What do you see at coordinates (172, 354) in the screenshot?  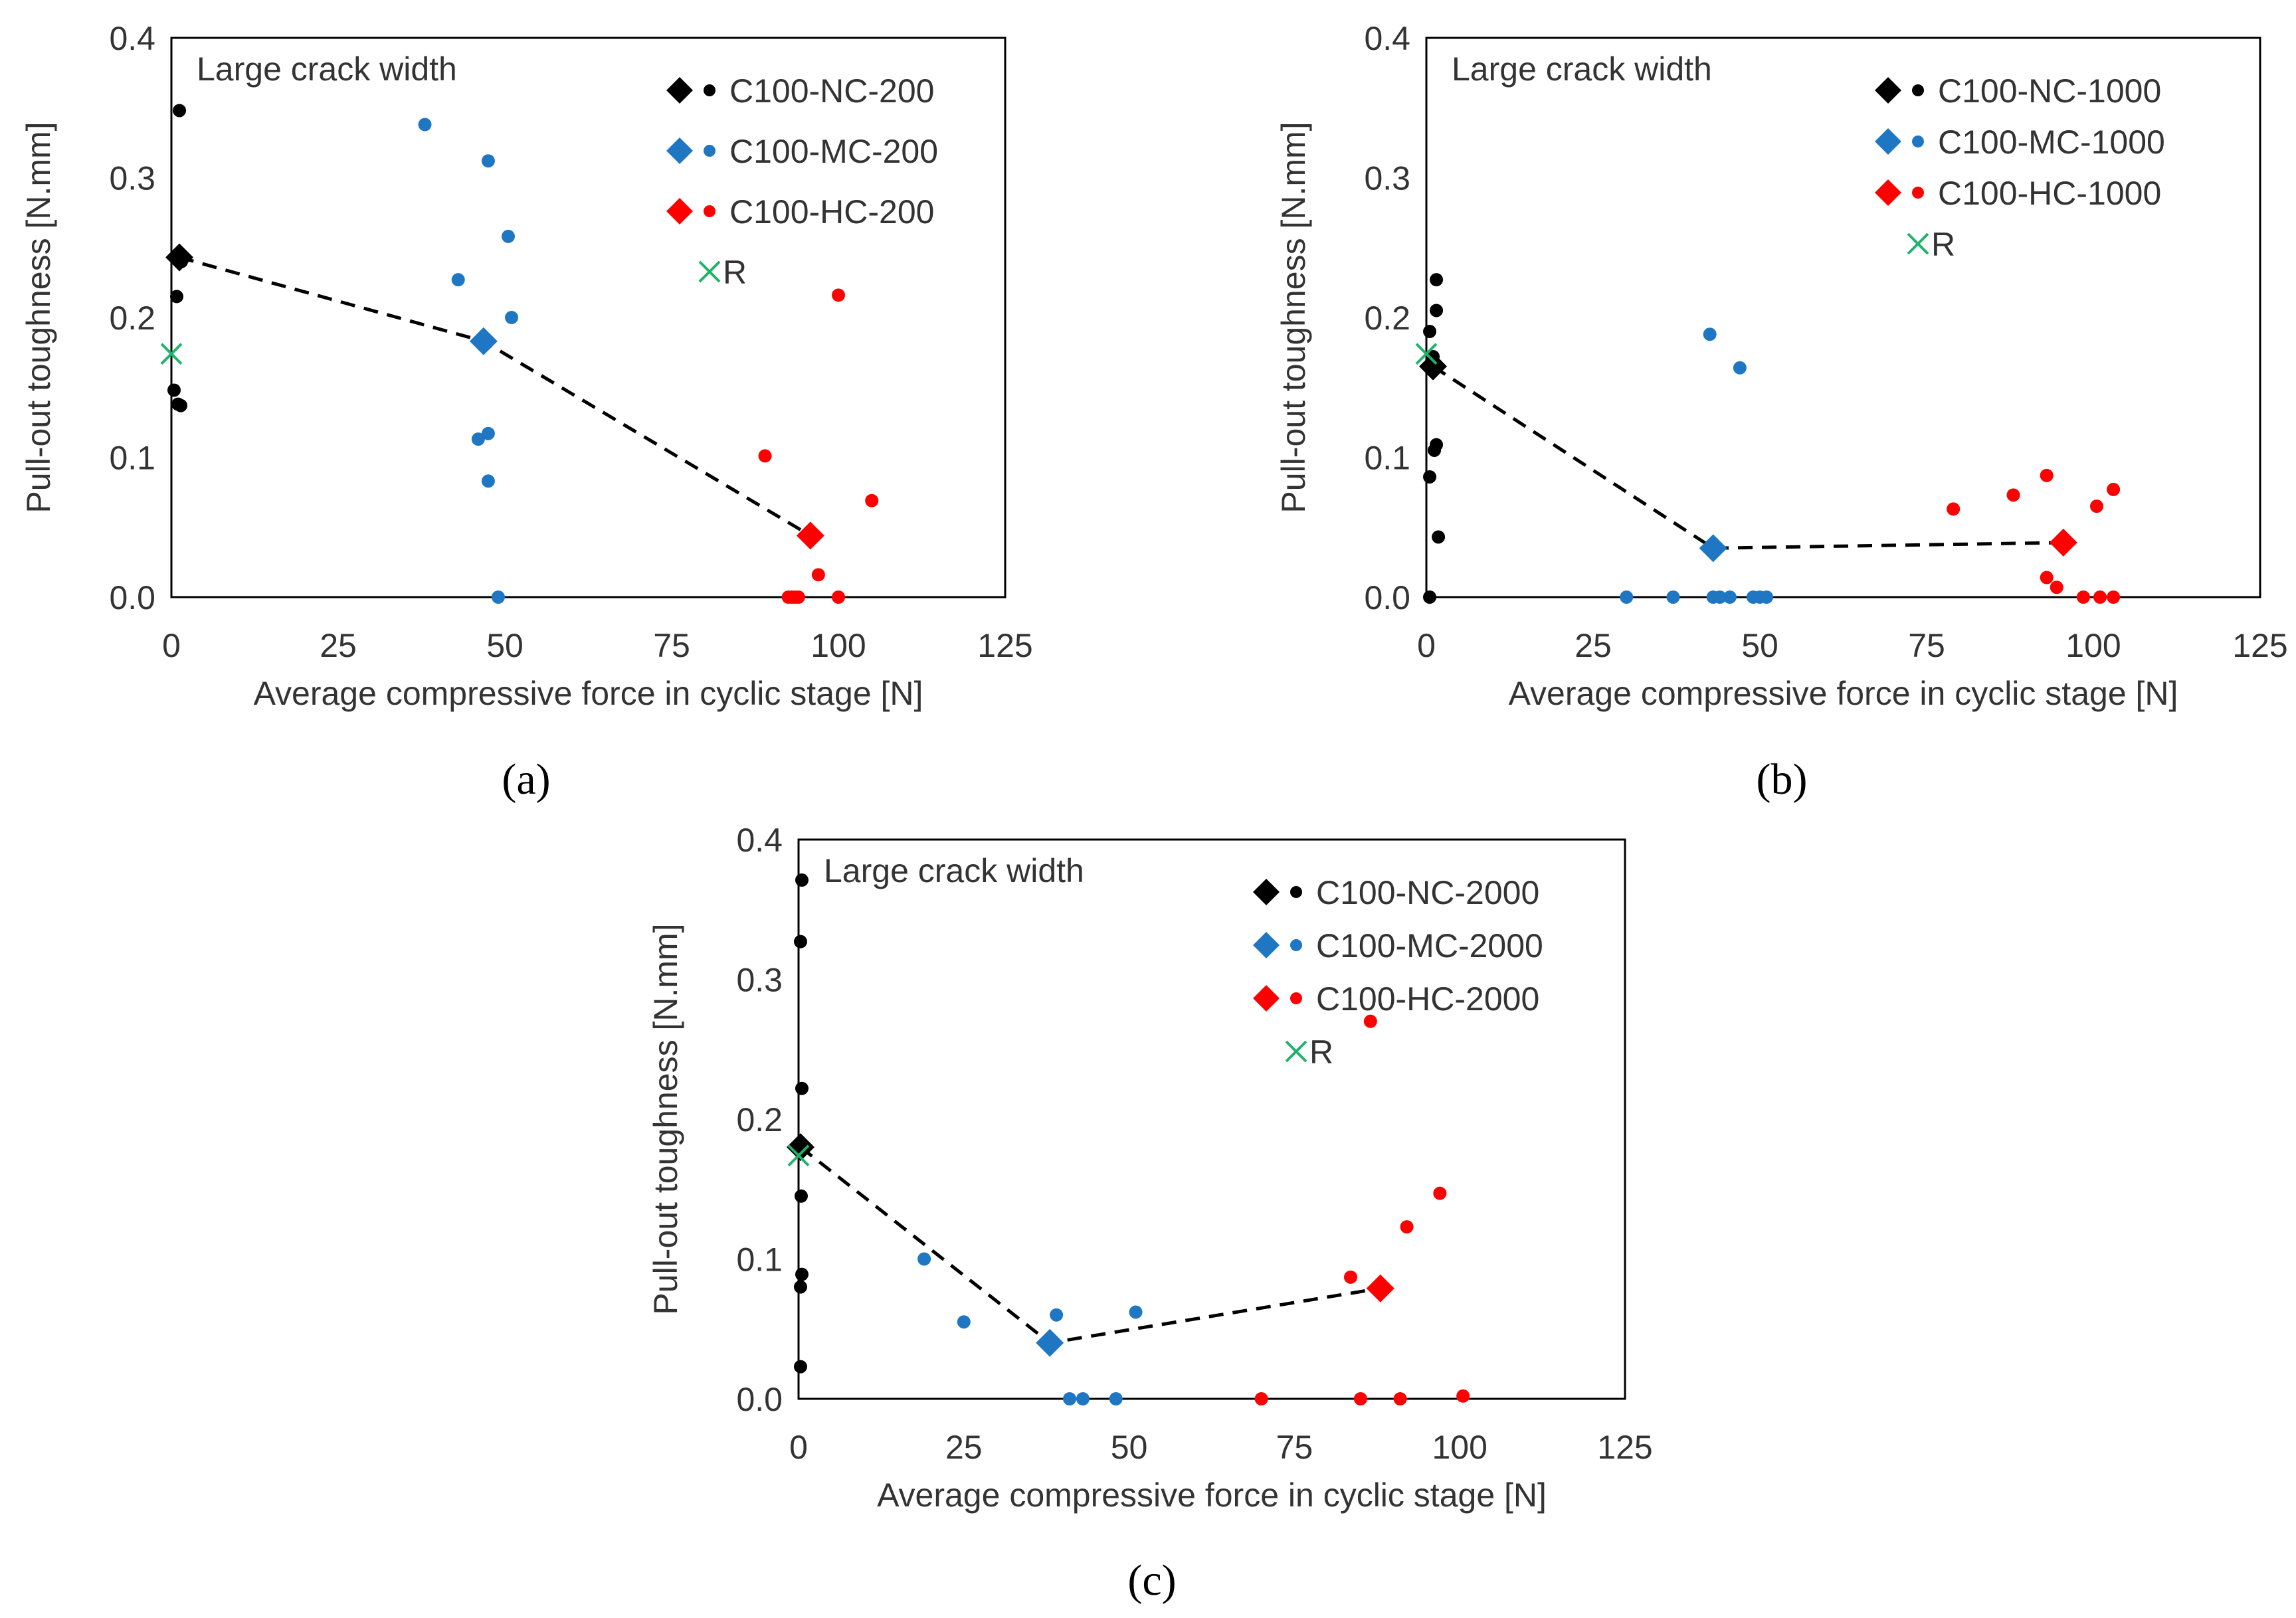 I see `series-R` at bounding box center [172, 354].